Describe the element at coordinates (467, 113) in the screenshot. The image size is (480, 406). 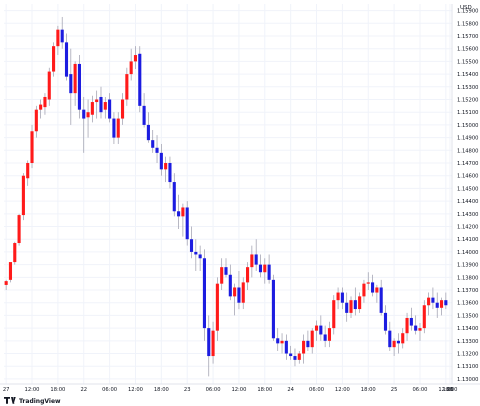
I see `price-tick-label: 1.15100` at that location.